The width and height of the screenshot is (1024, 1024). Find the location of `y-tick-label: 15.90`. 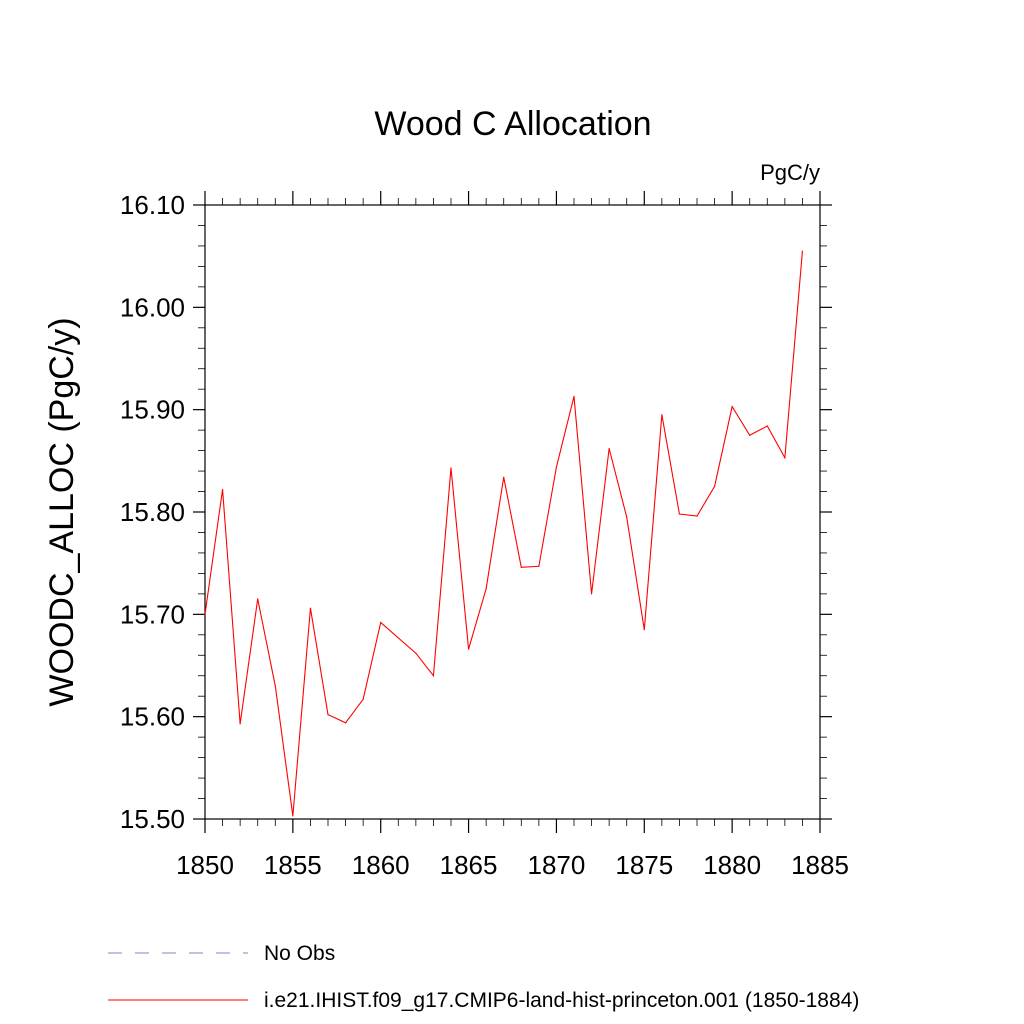

y-tick-label: 15.90 is located at coordinates (152, 410).